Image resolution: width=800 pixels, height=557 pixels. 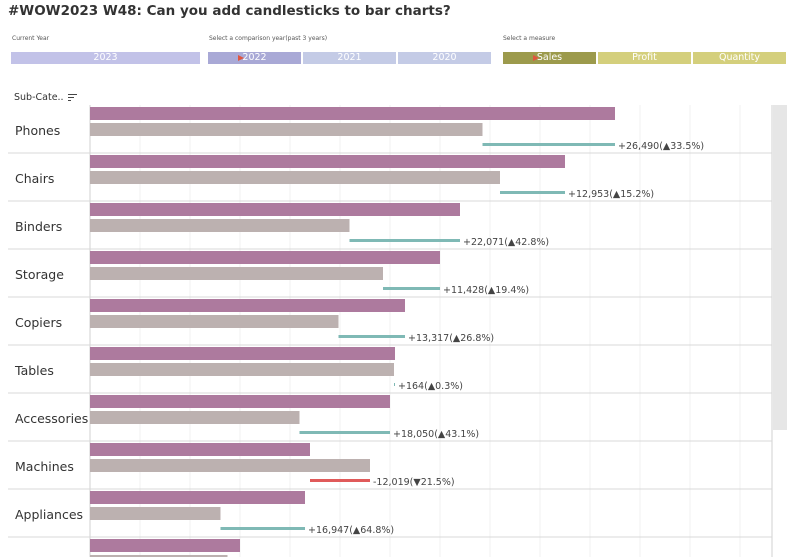 What do you see at coordinates (529, 38) in the screenshot?
I see `measure-label: Select a measure` at bounding box center [529, 38].